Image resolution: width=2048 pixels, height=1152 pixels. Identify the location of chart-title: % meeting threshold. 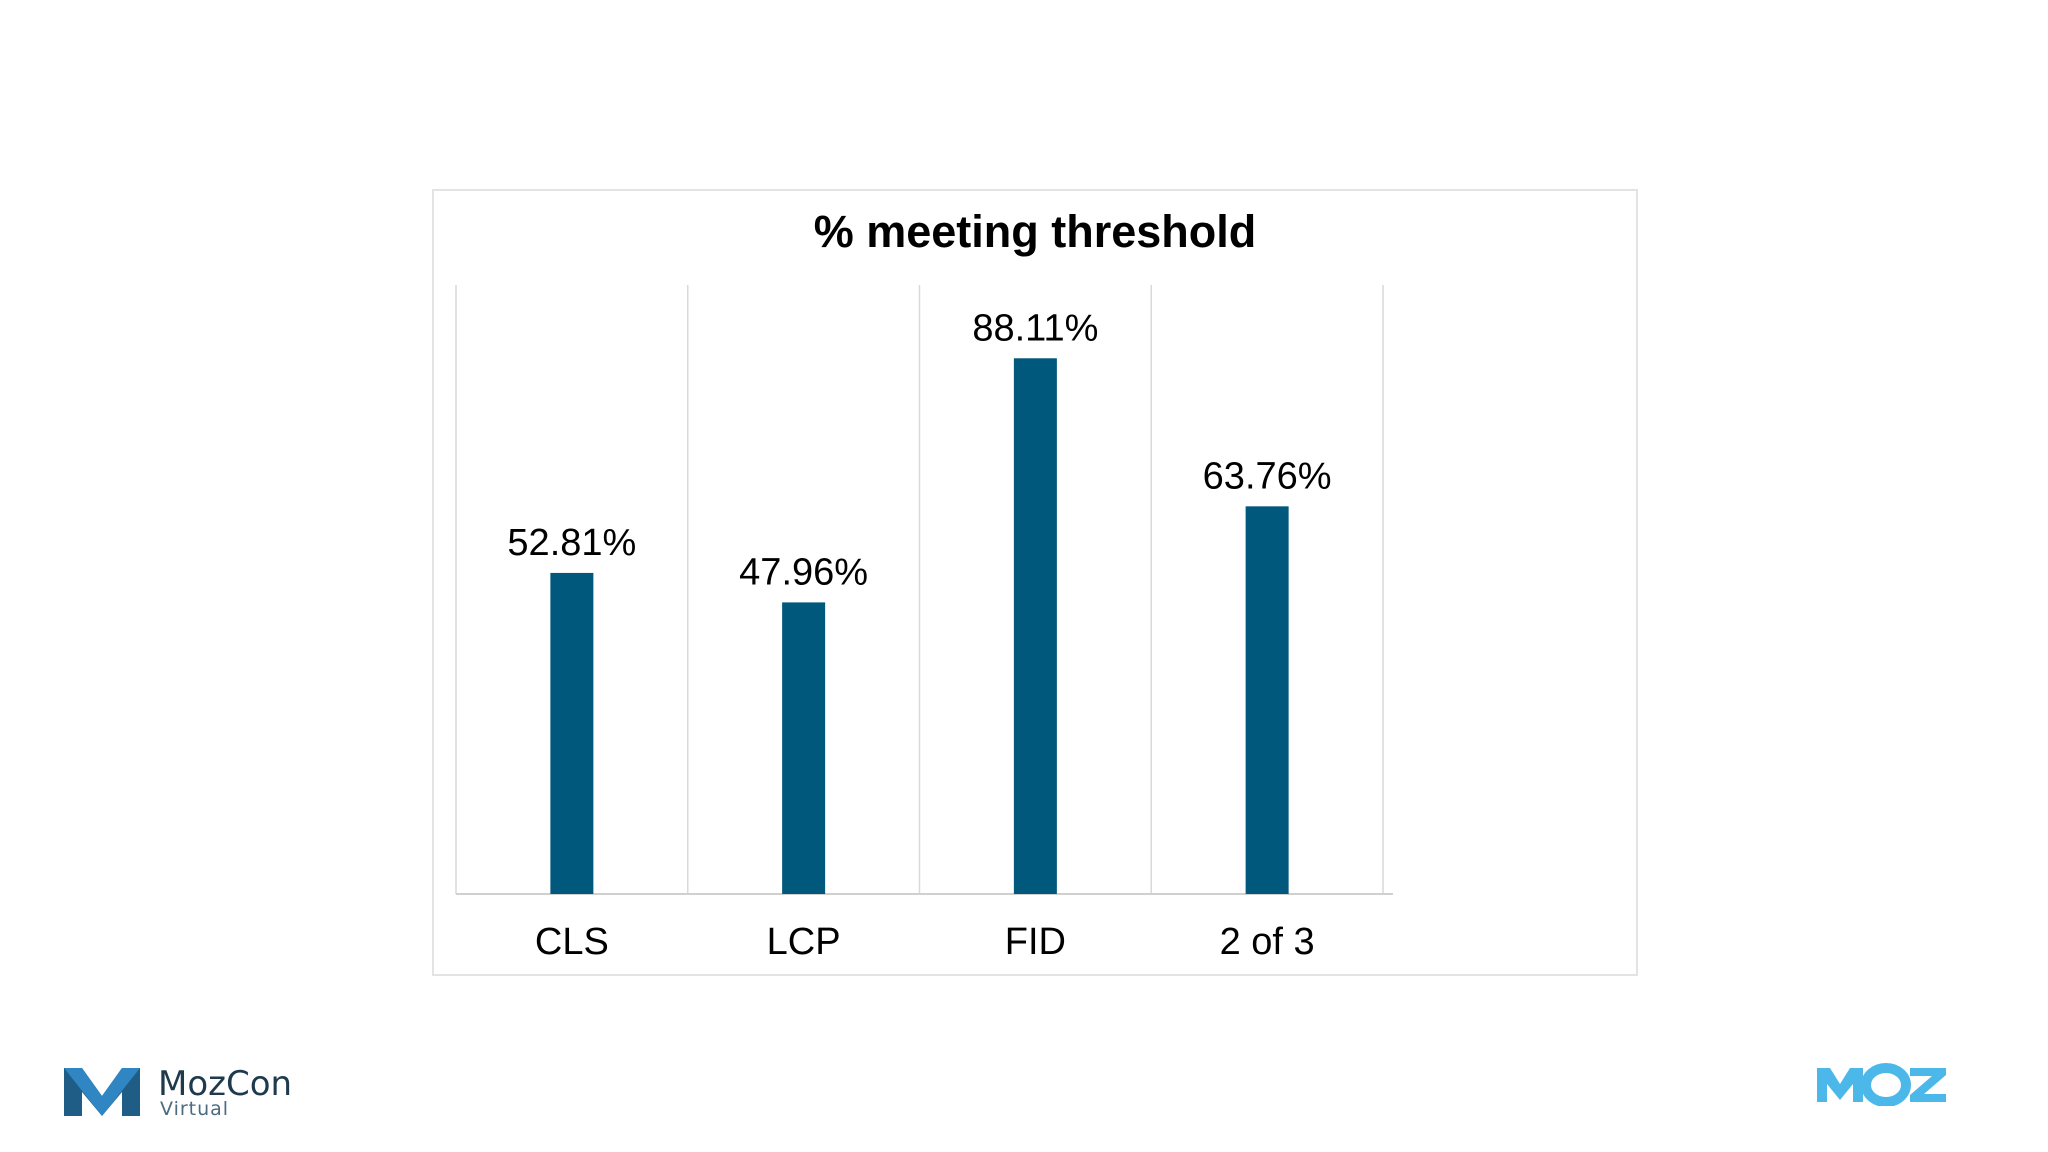
(1035, 231).